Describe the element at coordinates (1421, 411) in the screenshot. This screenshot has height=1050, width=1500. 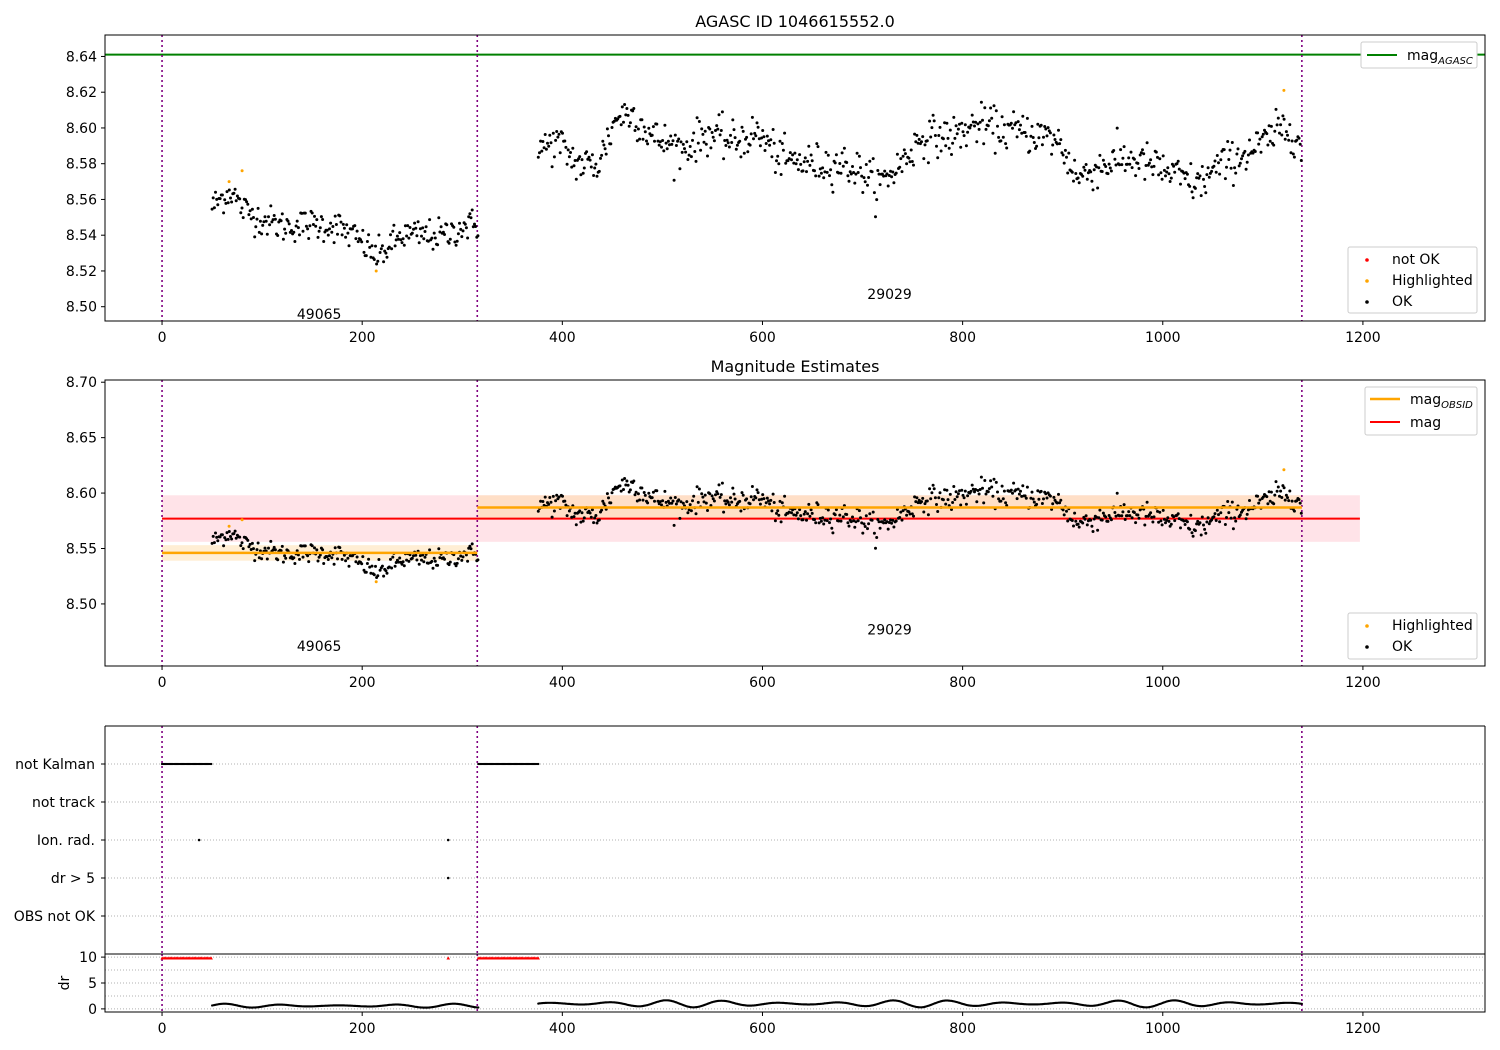
I see `legend-top-panel2: magOBSID mag` at that location.